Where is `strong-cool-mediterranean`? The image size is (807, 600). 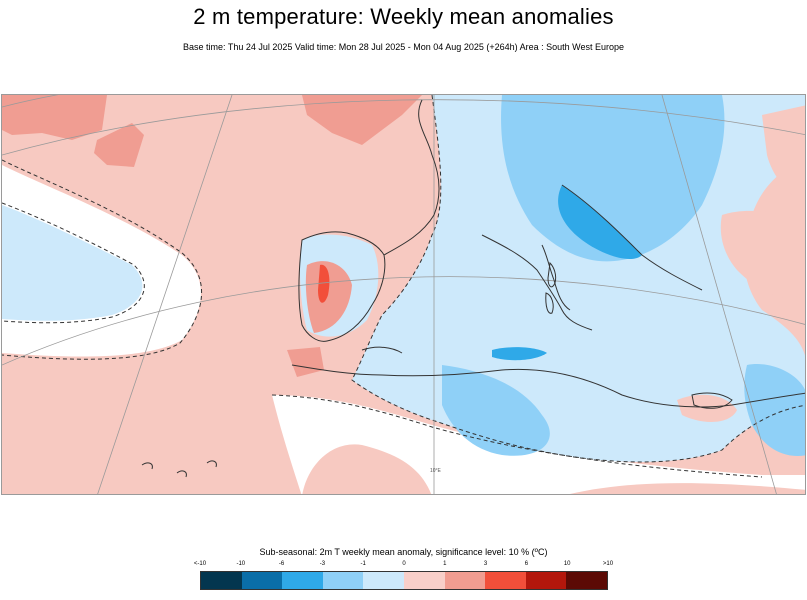
strong-cool-mediterranean is located at coordinates (519, 354).